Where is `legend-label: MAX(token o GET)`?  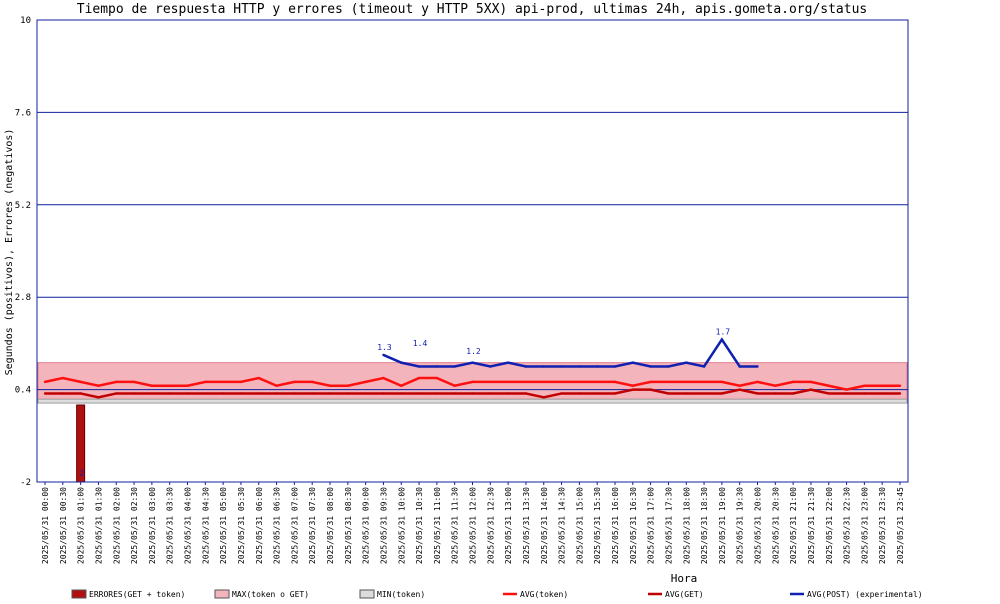 legend-label: MAX(token o GET) is located at coordinates (270, 594).